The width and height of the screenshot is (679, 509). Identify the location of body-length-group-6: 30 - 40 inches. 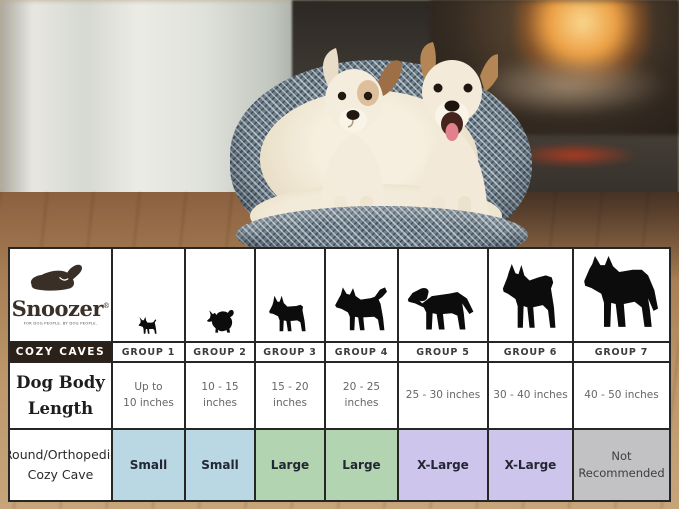
(530, 395).